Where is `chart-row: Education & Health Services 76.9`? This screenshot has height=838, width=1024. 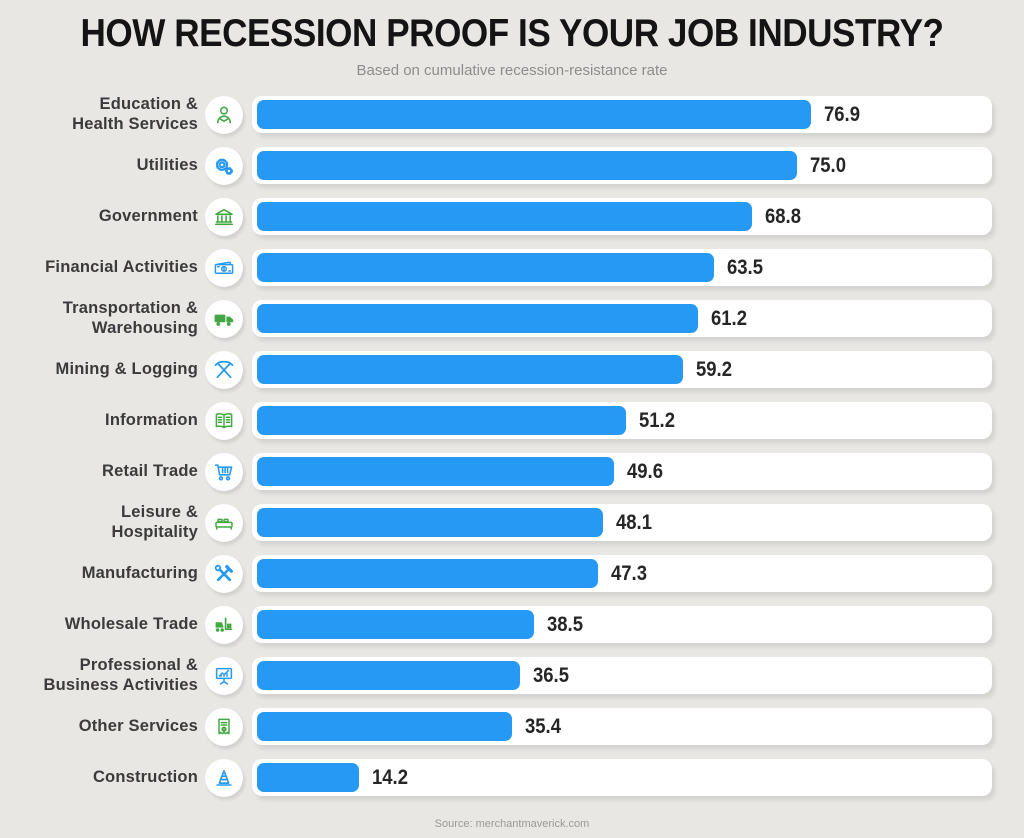 chart-row: Education & Health Services 76.9 is located at coordinates (512, 114).